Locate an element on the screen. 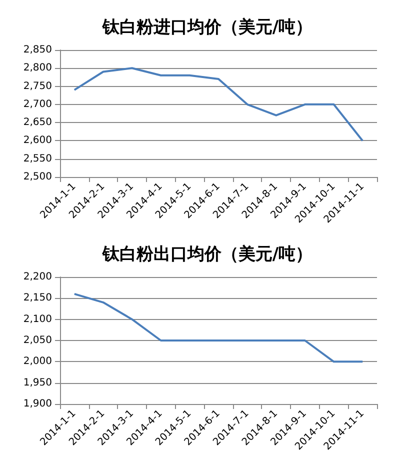 The height and width of the screenshot is (470, 415). y-tick-label: 1,900 is located at coordinates (37, 404).